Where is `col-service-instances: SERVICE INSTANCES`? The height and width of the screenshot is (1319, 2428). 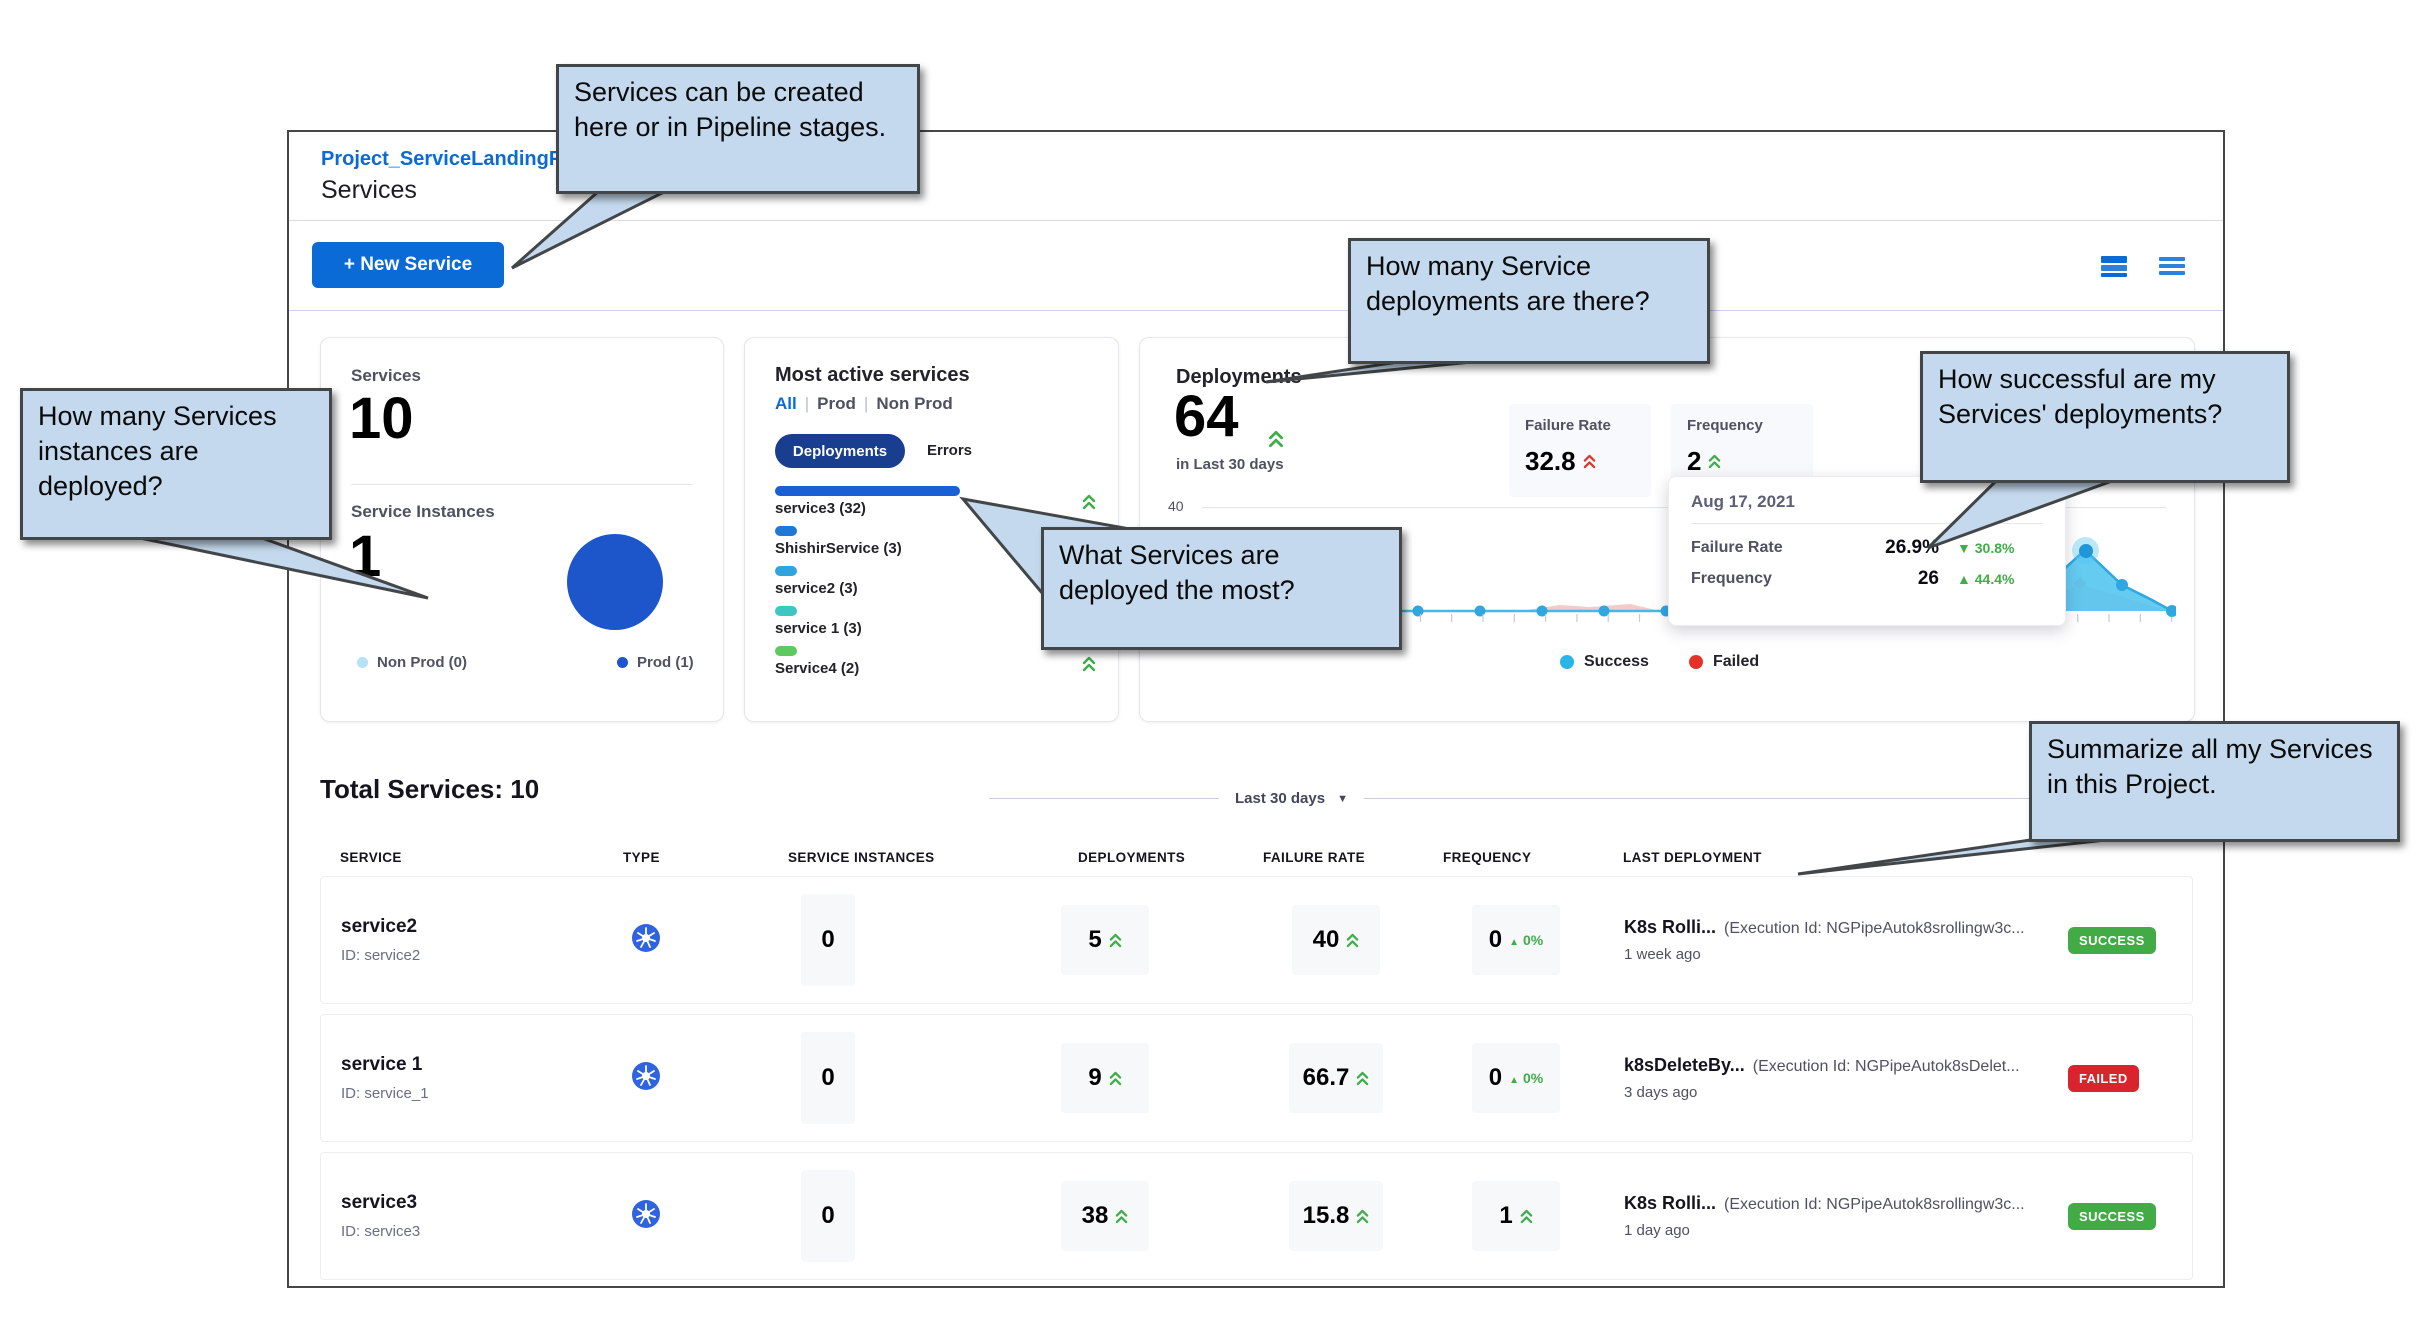
col-service-instances: SERVICE INSTANCES is located at coordinates (861, 857).